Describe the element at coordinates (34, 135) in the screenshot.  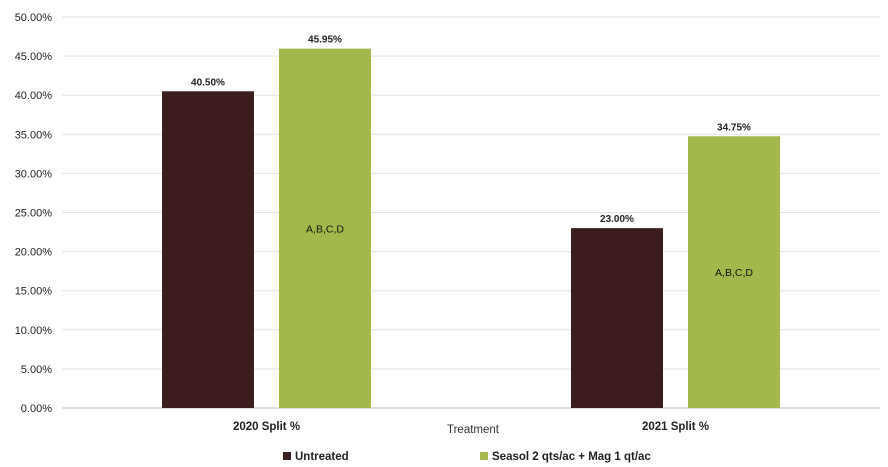
I see `y-tick-label: 35.00%` at that location.